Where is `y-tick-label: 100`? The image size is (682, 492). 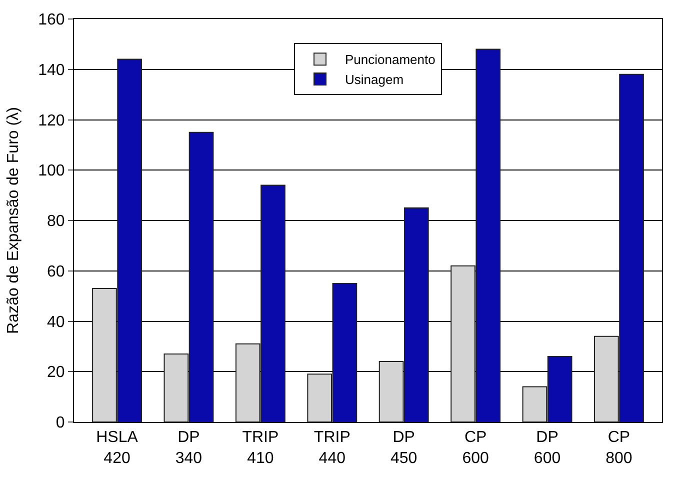
y-tick-label: 100 is located at coordinates (51, 171).